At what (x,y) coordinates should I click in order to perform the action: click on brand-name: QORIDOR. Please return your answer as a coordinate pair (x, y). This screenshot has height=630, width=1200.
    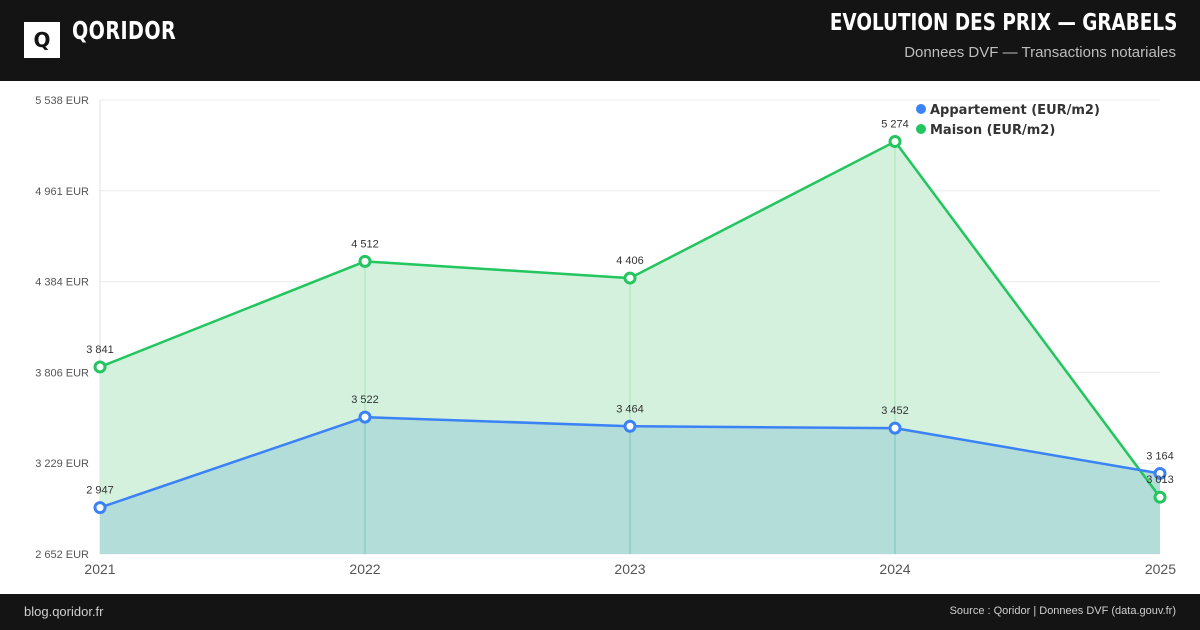
    Looking at the image, I should click on (124, 30).